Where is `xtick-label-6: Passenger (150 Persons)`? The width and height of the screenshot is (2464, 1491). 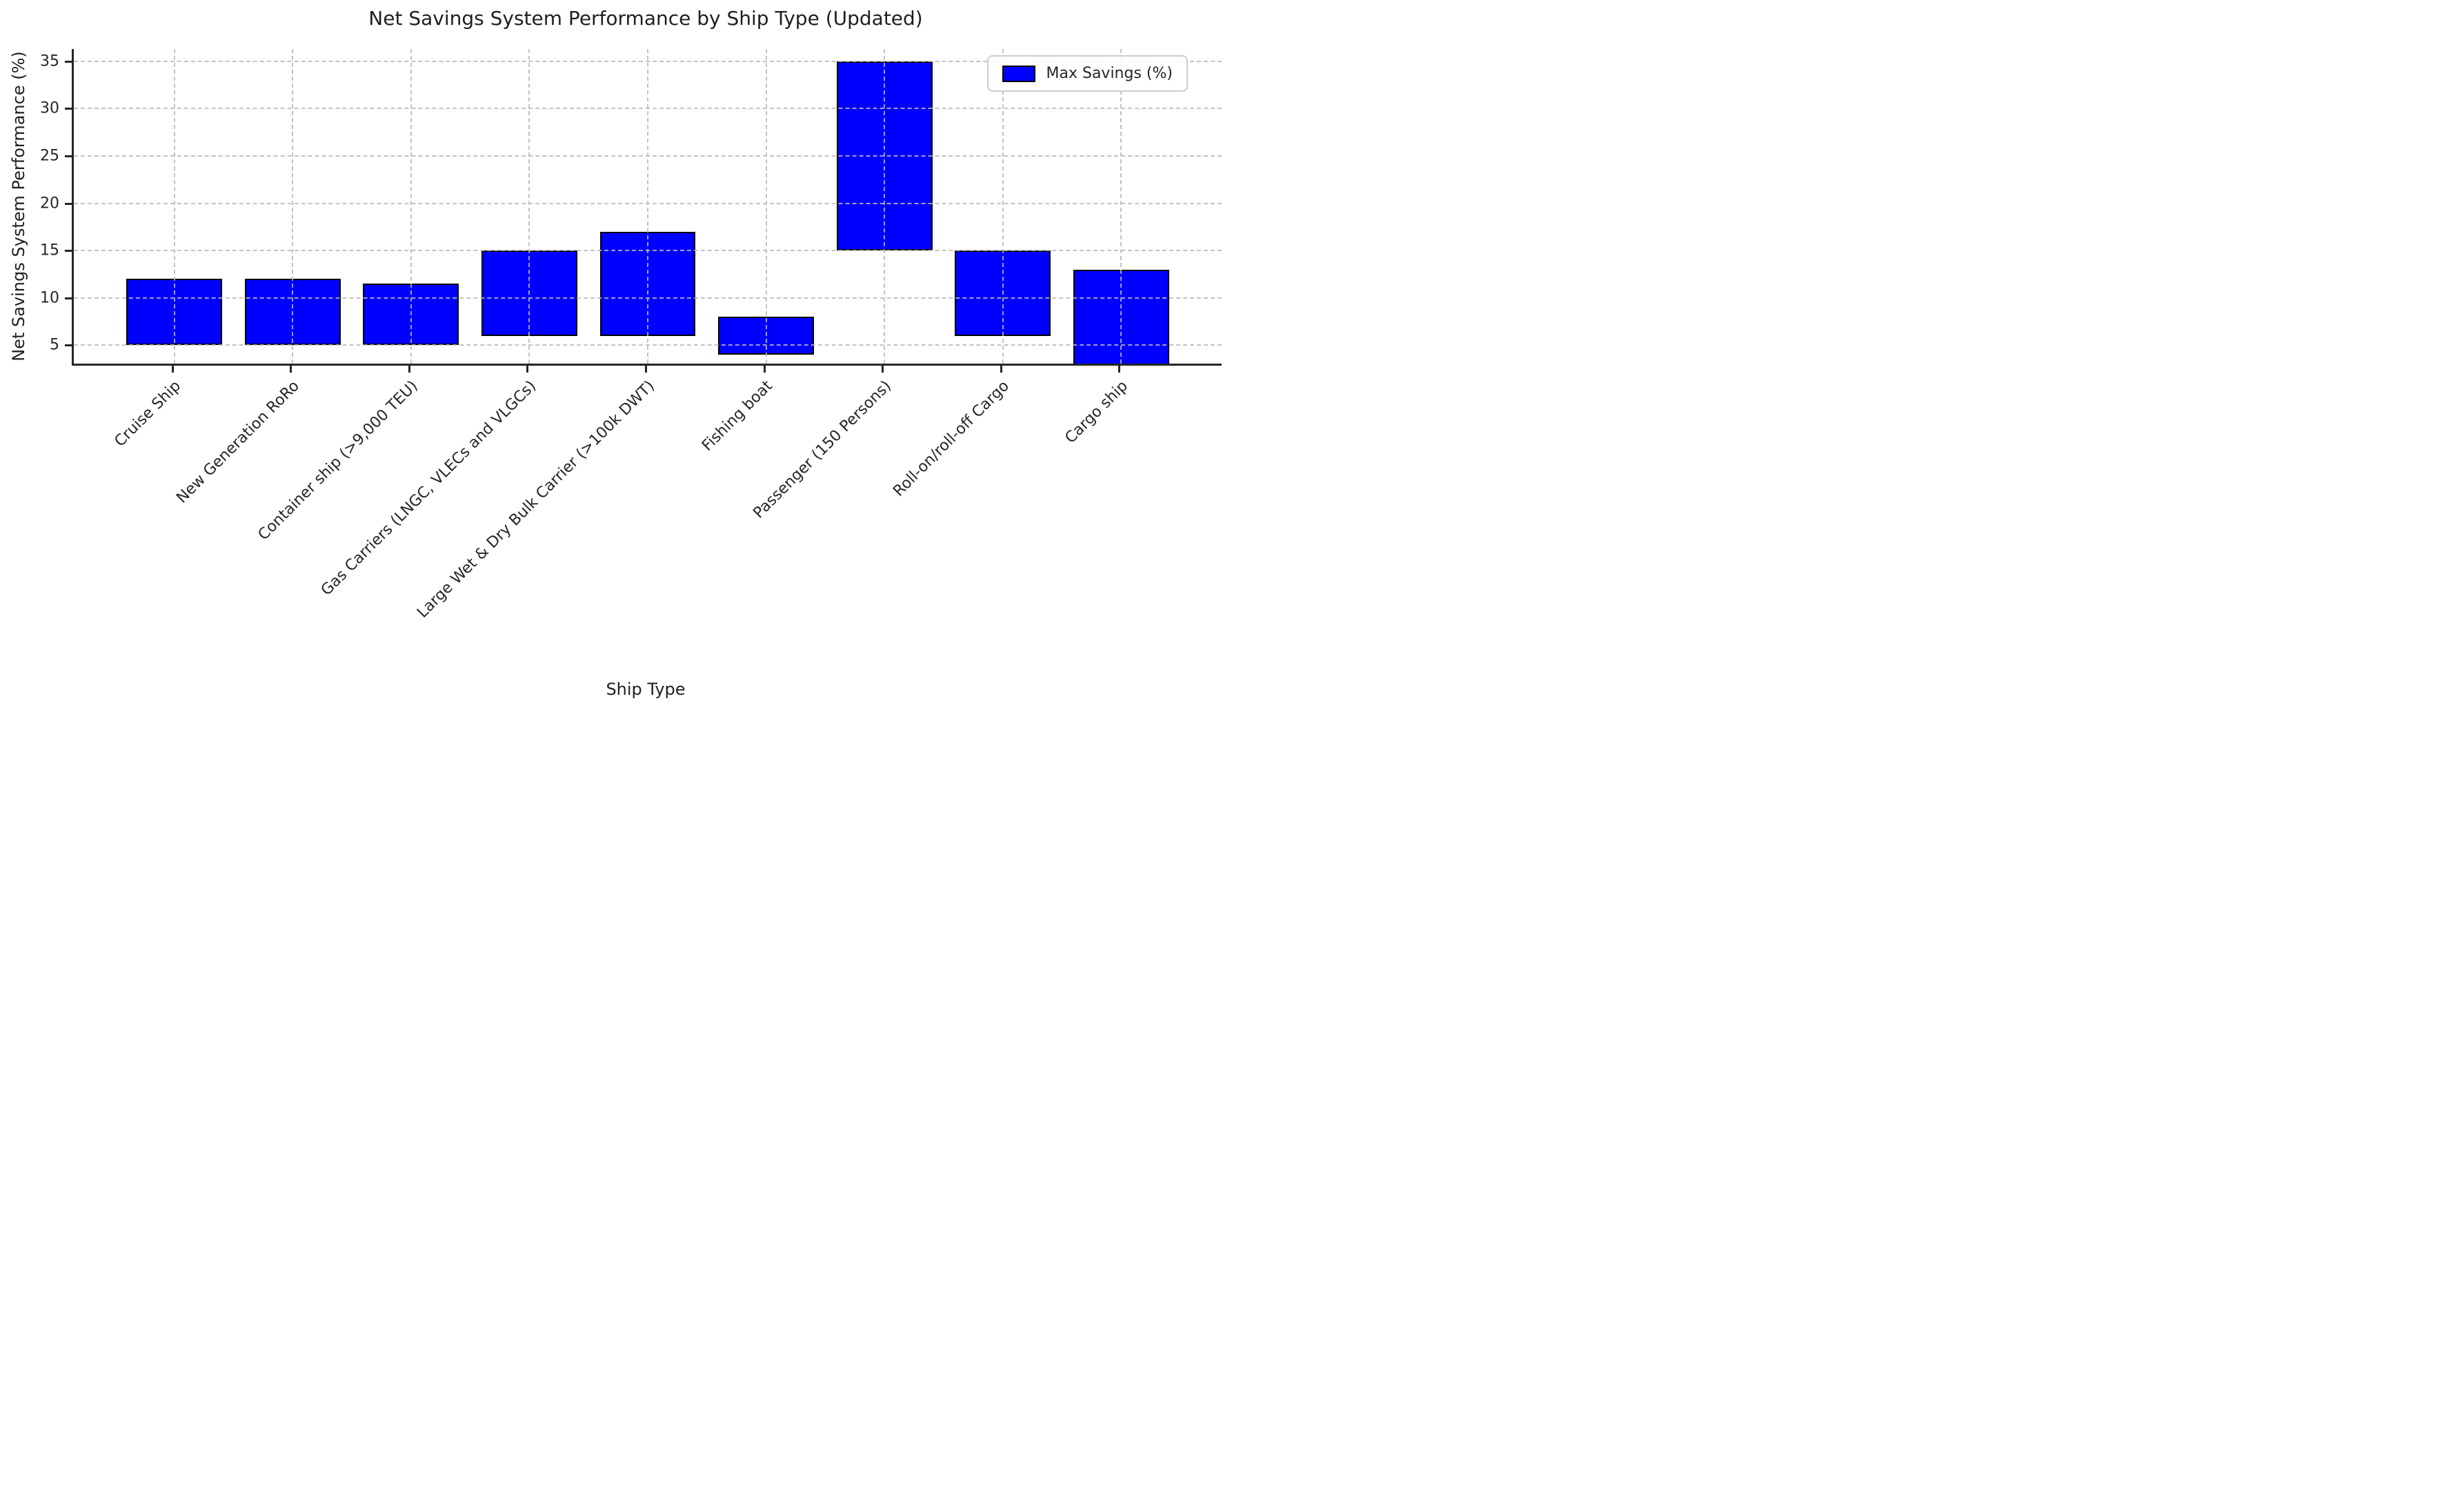
xtick-label-6: Passenger (150 Persons) is located at coordinates (822, 449).